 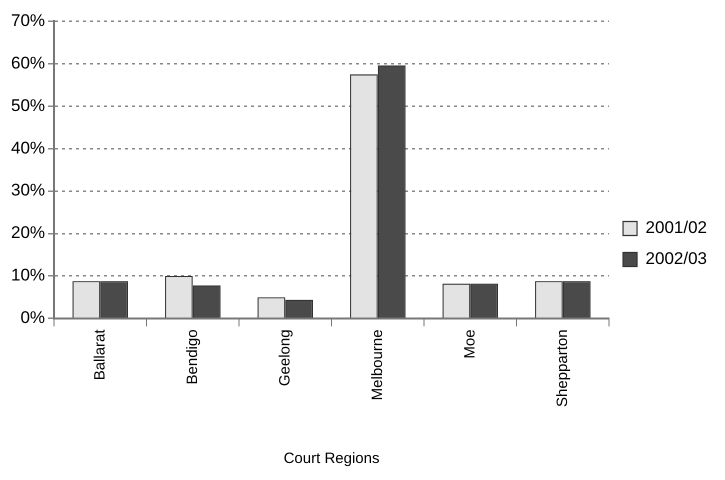 I want to click on x-tick-label: Moe, so click(x=469, y=344).